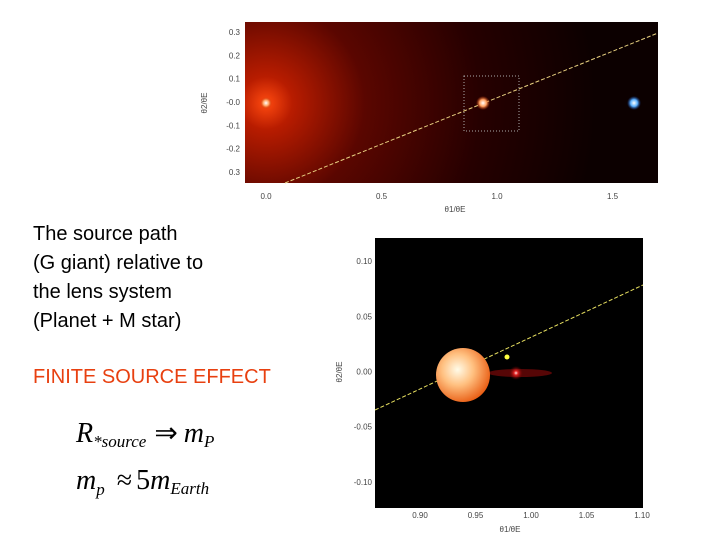  What do you see at coordinates (364, 316) in the screenshot?
I see `y-tick-label: 0.05` at bounding box center [364, 316].